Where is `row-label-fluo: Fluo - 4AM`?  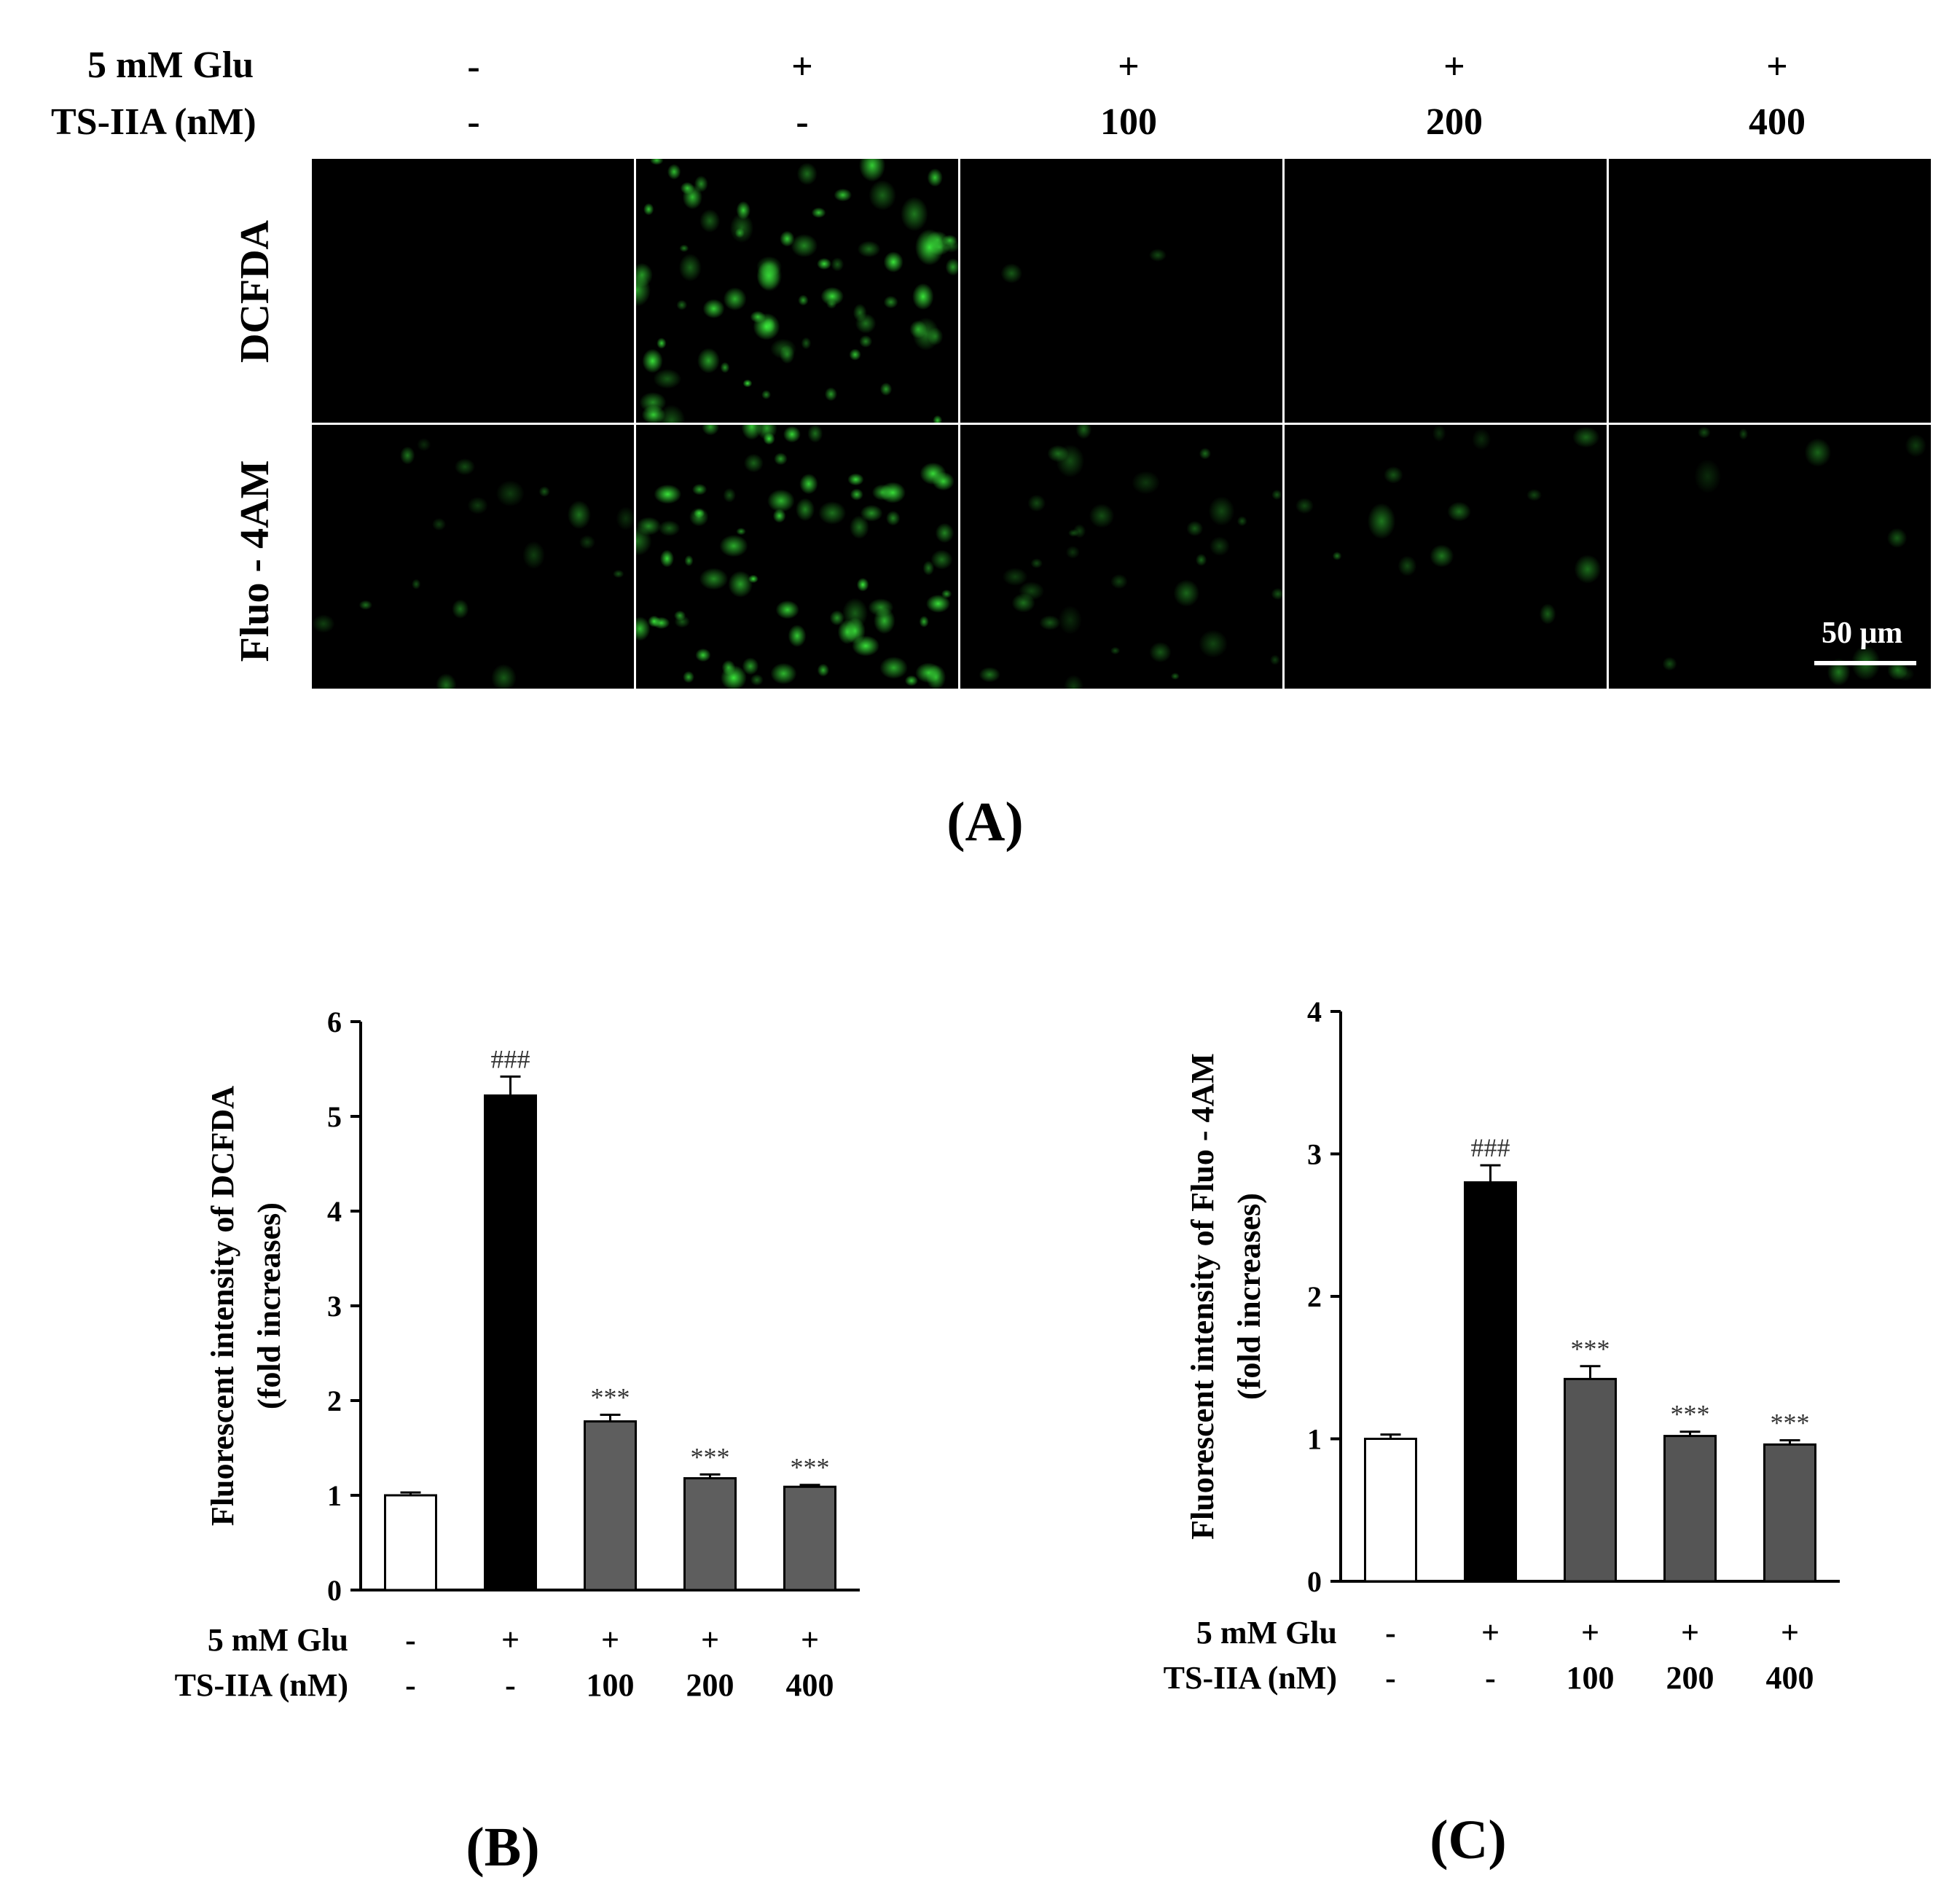 row-label-fluo: Fluo - 4AM is located at coordinates (255, 561).